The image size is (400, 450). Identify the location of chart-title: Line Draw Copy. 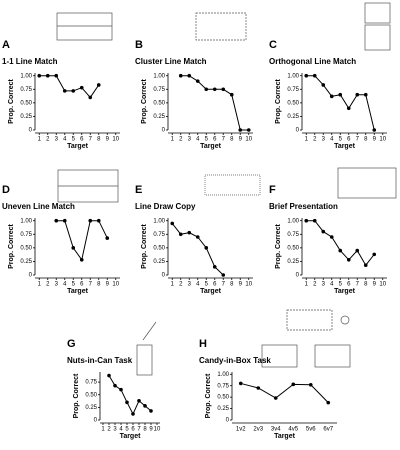
(165, 206).